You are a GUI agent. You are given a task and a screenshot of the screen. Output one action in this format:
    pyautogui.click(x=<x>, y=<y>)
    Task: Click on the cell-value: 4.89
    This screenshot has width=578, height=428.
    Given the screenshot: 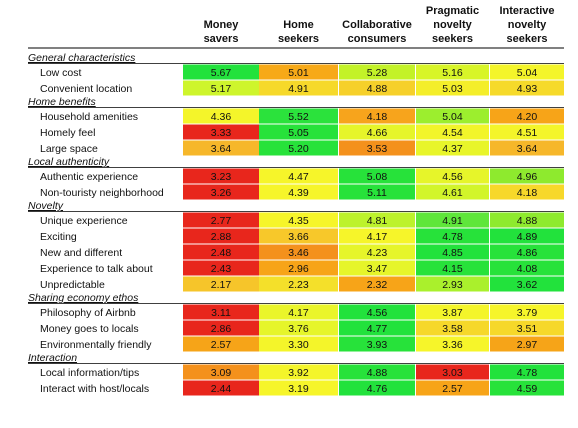 What is the action you would take?
    pyautogui.click(x=527, y=237)
    